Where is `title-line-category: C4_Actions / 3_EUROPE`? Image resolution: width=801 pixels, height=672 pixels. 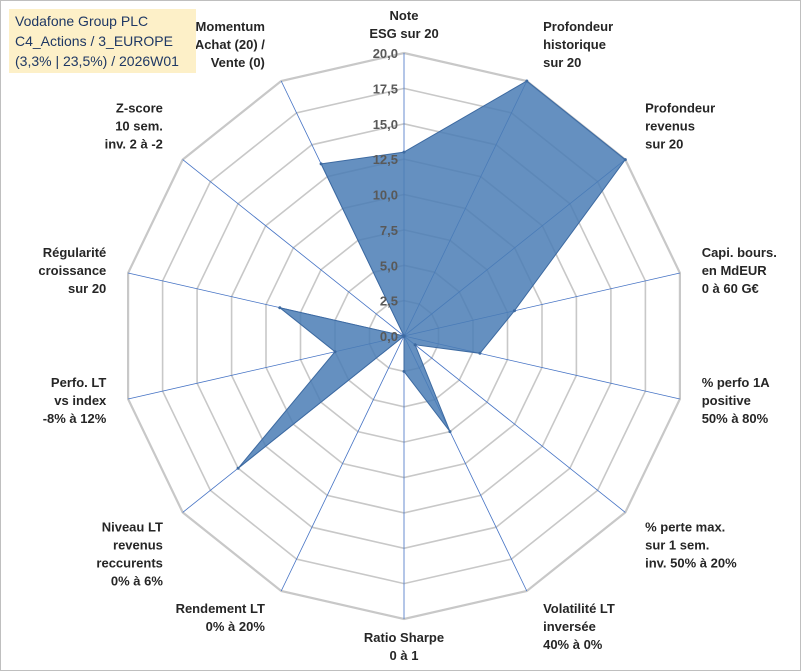 title-line-category: C4_Actions / 3_EUROPE is located at coordinates (94, 41).